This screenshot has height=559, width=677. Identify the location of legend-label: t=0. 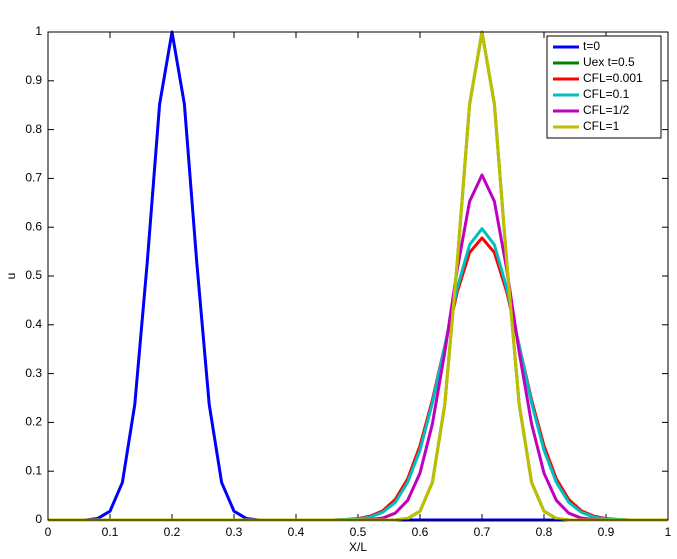
(591, 46).